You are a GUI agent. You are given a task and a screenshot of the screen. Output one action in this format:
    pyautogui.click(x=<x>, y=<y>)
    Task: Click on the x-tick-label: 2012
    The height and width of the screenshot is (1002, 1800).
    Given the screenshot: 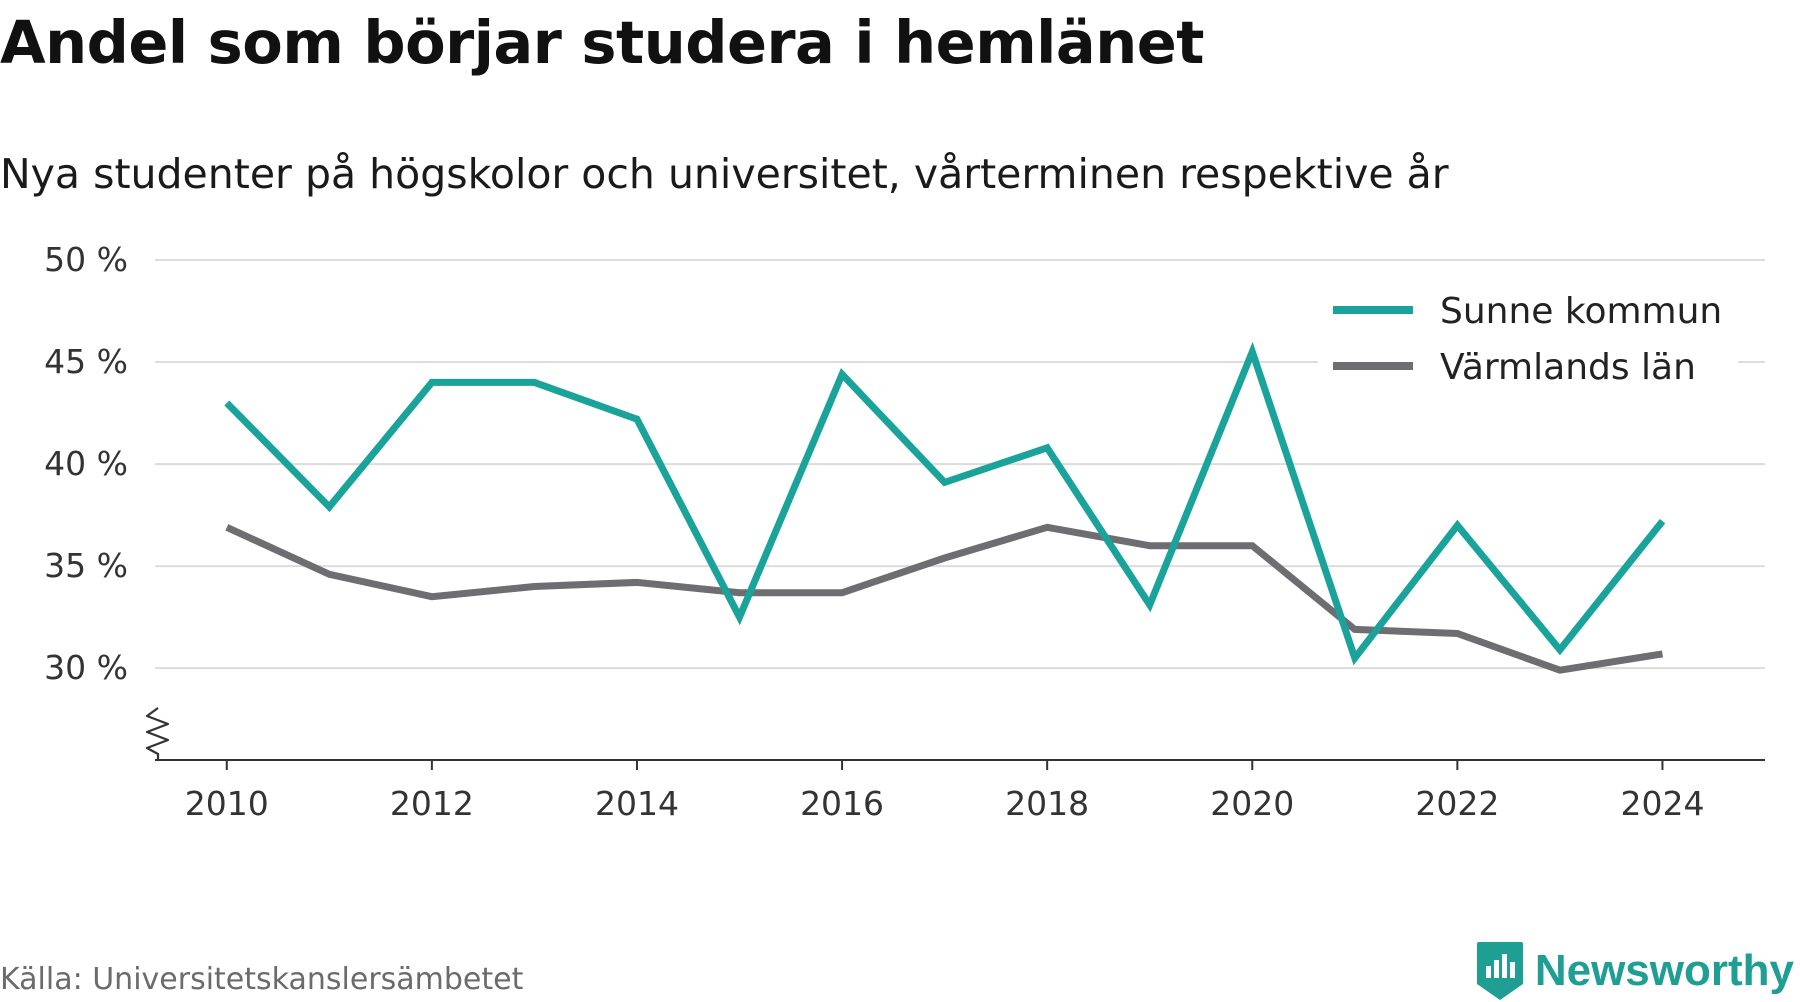 What is the action you would take?
    pyautogui.click(x=432, y=803)
    